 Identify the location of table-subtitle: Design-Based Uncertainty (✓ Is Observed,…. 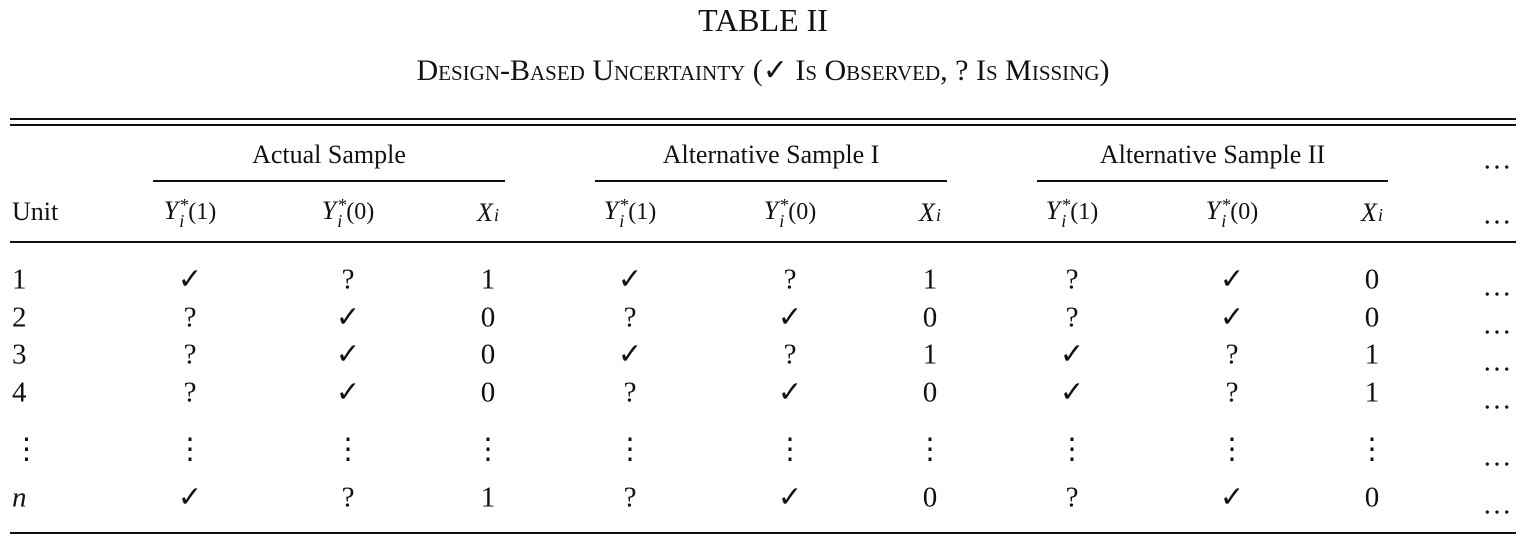
(763, 70).